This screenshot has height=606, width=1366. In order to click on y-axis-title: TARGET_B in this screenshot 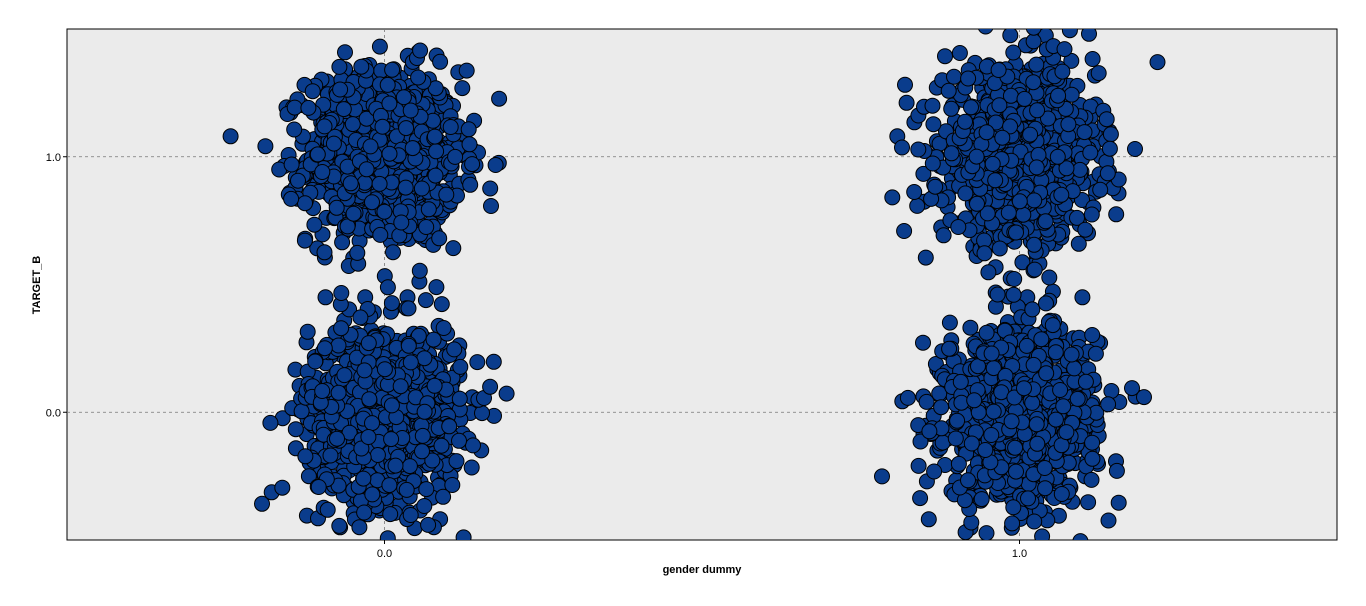, I will do `click(37, 285)`.